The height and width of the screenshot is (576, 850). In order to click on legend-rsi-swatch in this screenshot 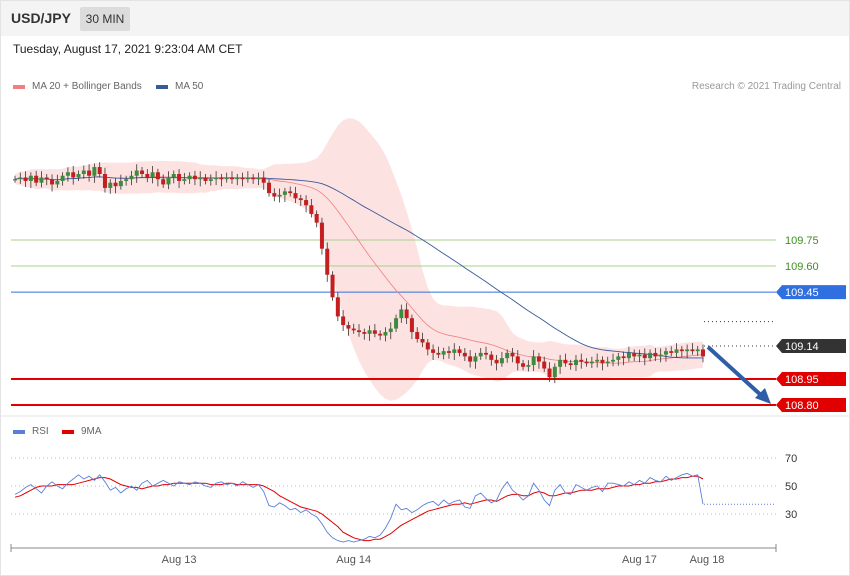, I will do `click(19, 431)`.